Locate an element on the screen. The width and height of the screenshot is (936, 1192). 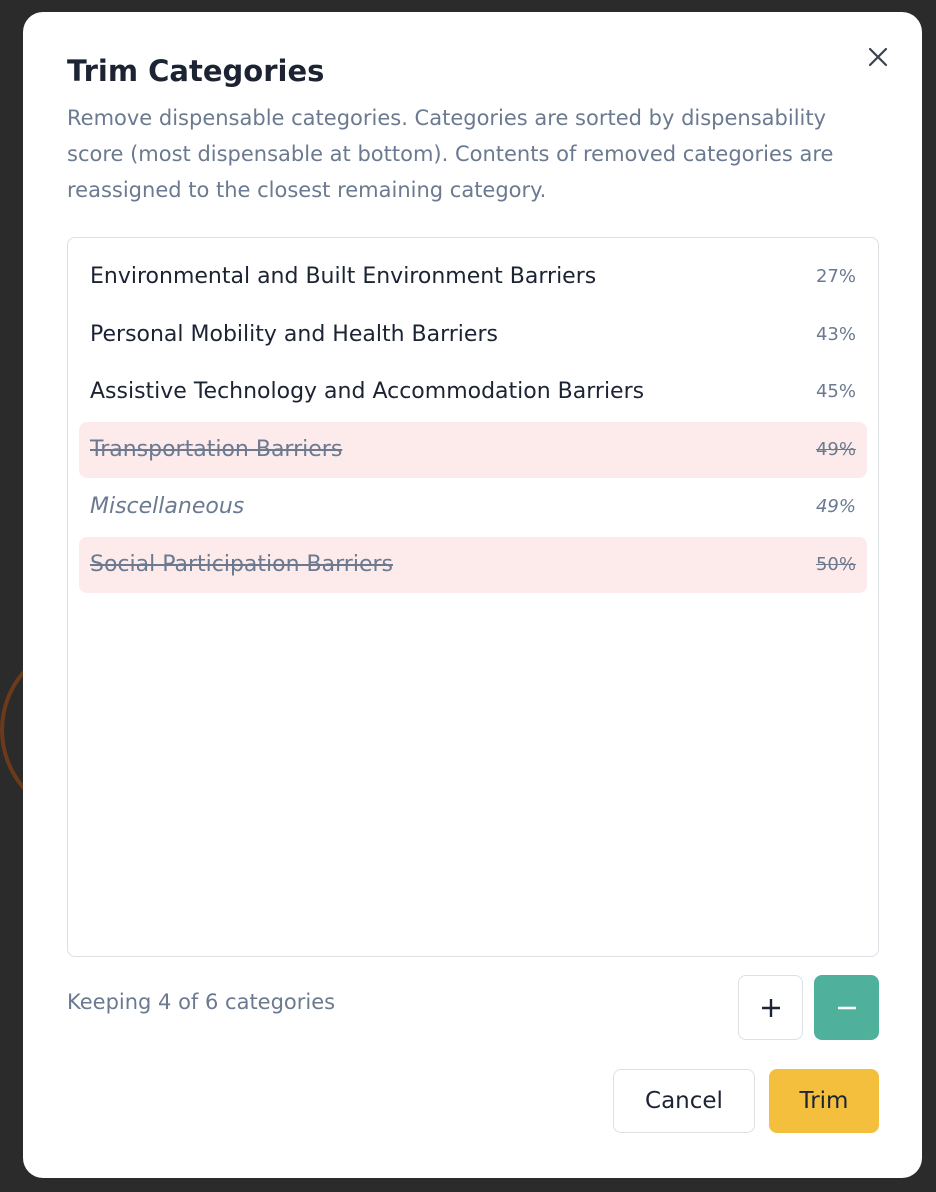
category-name: Personal Mobility and Health Barriers is located at coordinates (294, 334).